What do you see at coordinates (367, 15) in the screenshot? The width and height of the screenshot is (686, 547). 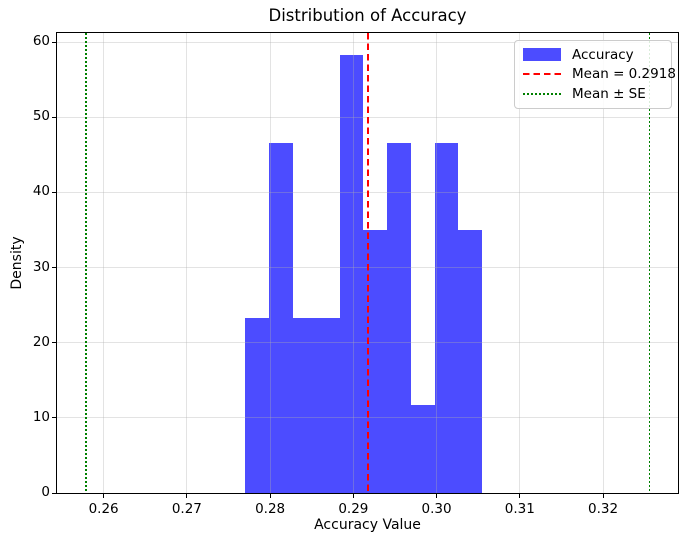 I see `chart-title: Distribution of Accuracy` at bounding box center [367, 15].